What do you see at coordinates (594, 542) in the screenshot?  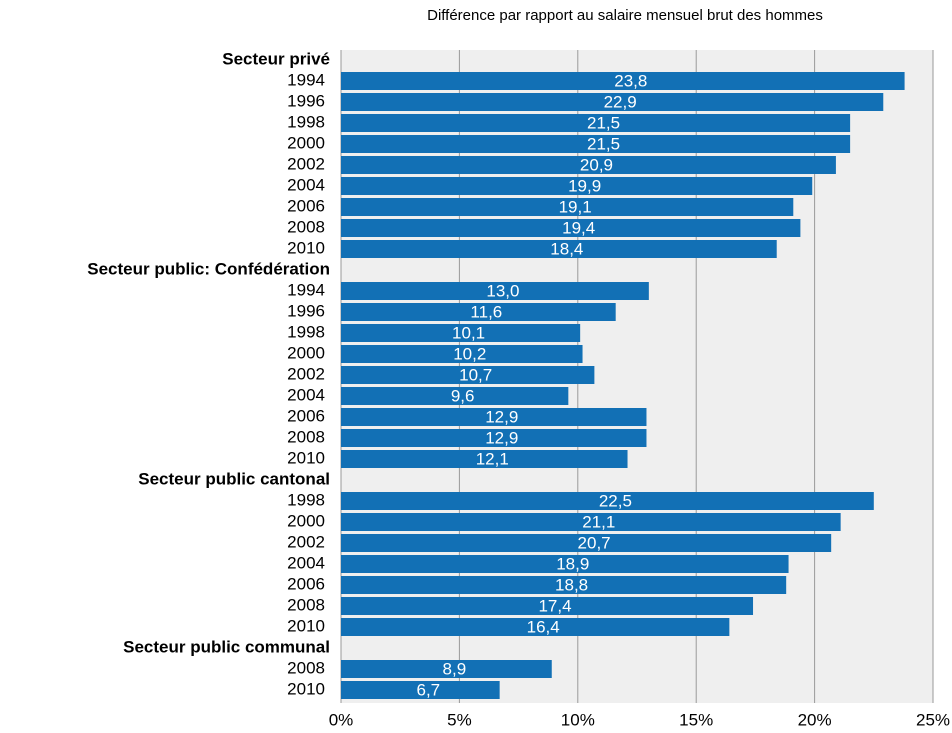 I see `value-label: 20,7` at bounding box center [594, 542].